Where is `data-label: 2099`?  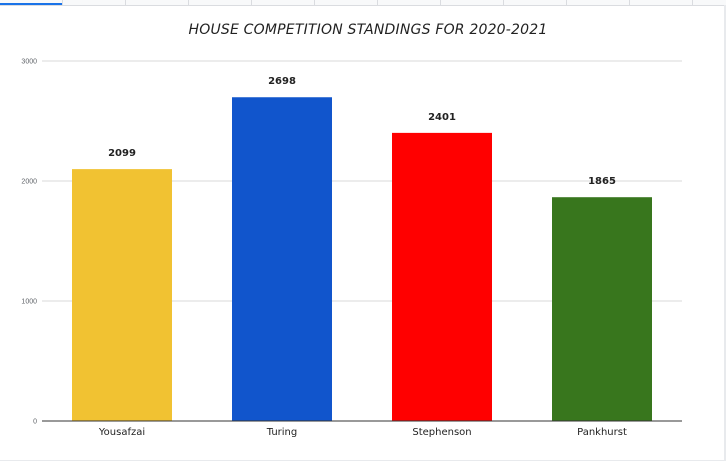
data-label: 2099 is located at coordinates (122, 153).